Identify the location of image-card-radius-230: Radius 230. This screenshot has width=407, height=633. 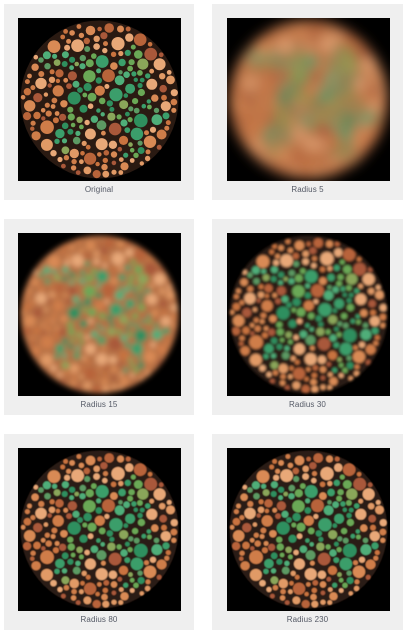
(307, 532).